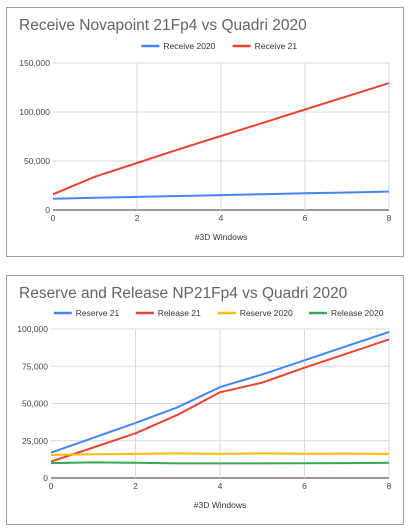 Image resolution: width=412 pixels, height=532 pixels. I want to click on legend-label: Reserve 21, so click(98, 313).